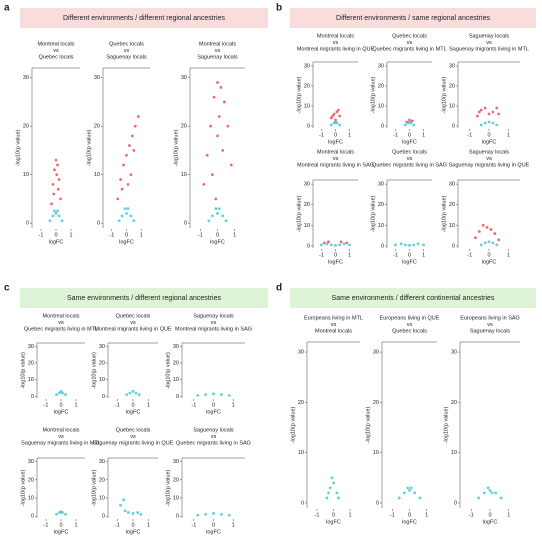  I want to click on plot-title: Montreal migrants living in QUE, so click(133, 329).